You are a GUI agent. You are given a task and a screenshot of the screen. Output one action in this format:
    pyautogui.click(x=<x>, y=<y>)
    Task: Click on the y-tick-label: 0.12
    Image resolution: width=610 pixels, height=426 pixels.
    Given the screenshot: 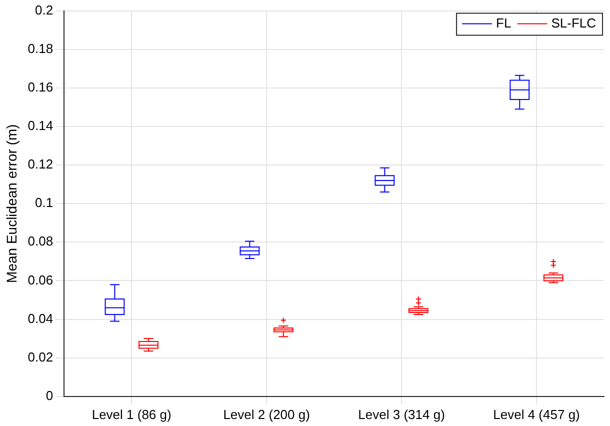 What is the action you would take?
    pyautogui.click(x=41, y=164)
    